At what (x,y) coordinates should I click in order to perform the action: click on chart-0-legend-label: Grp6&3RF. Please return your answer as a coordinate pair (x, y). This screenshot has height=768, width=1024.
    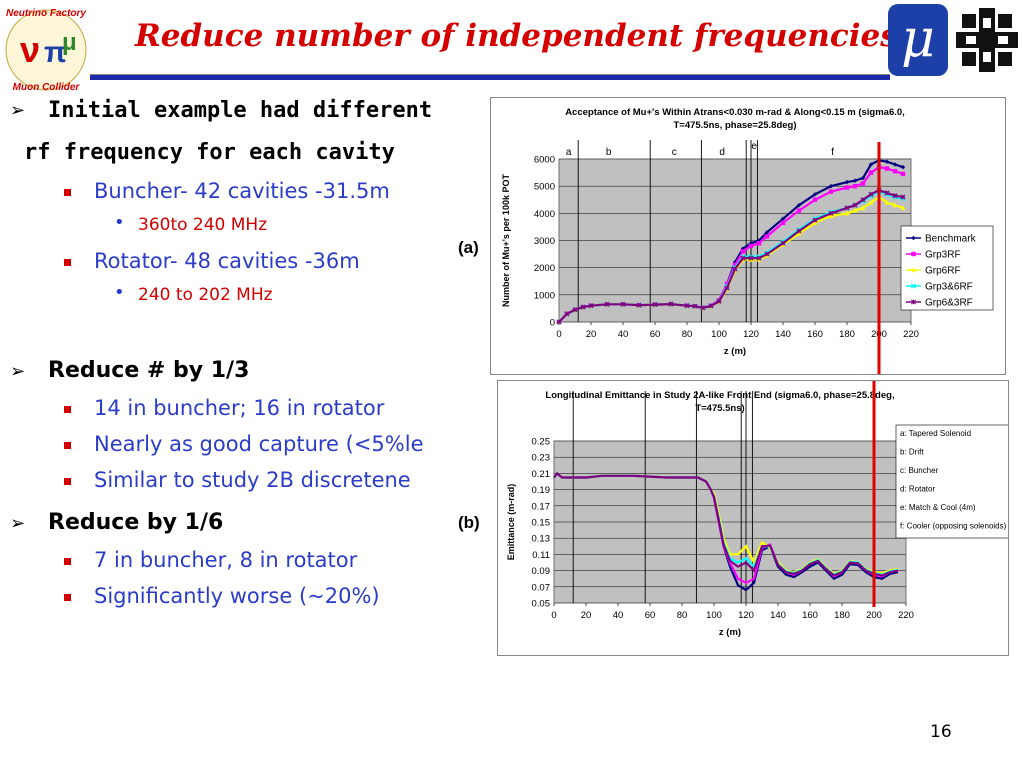
    Looking at the image, I should click on (949, 303).